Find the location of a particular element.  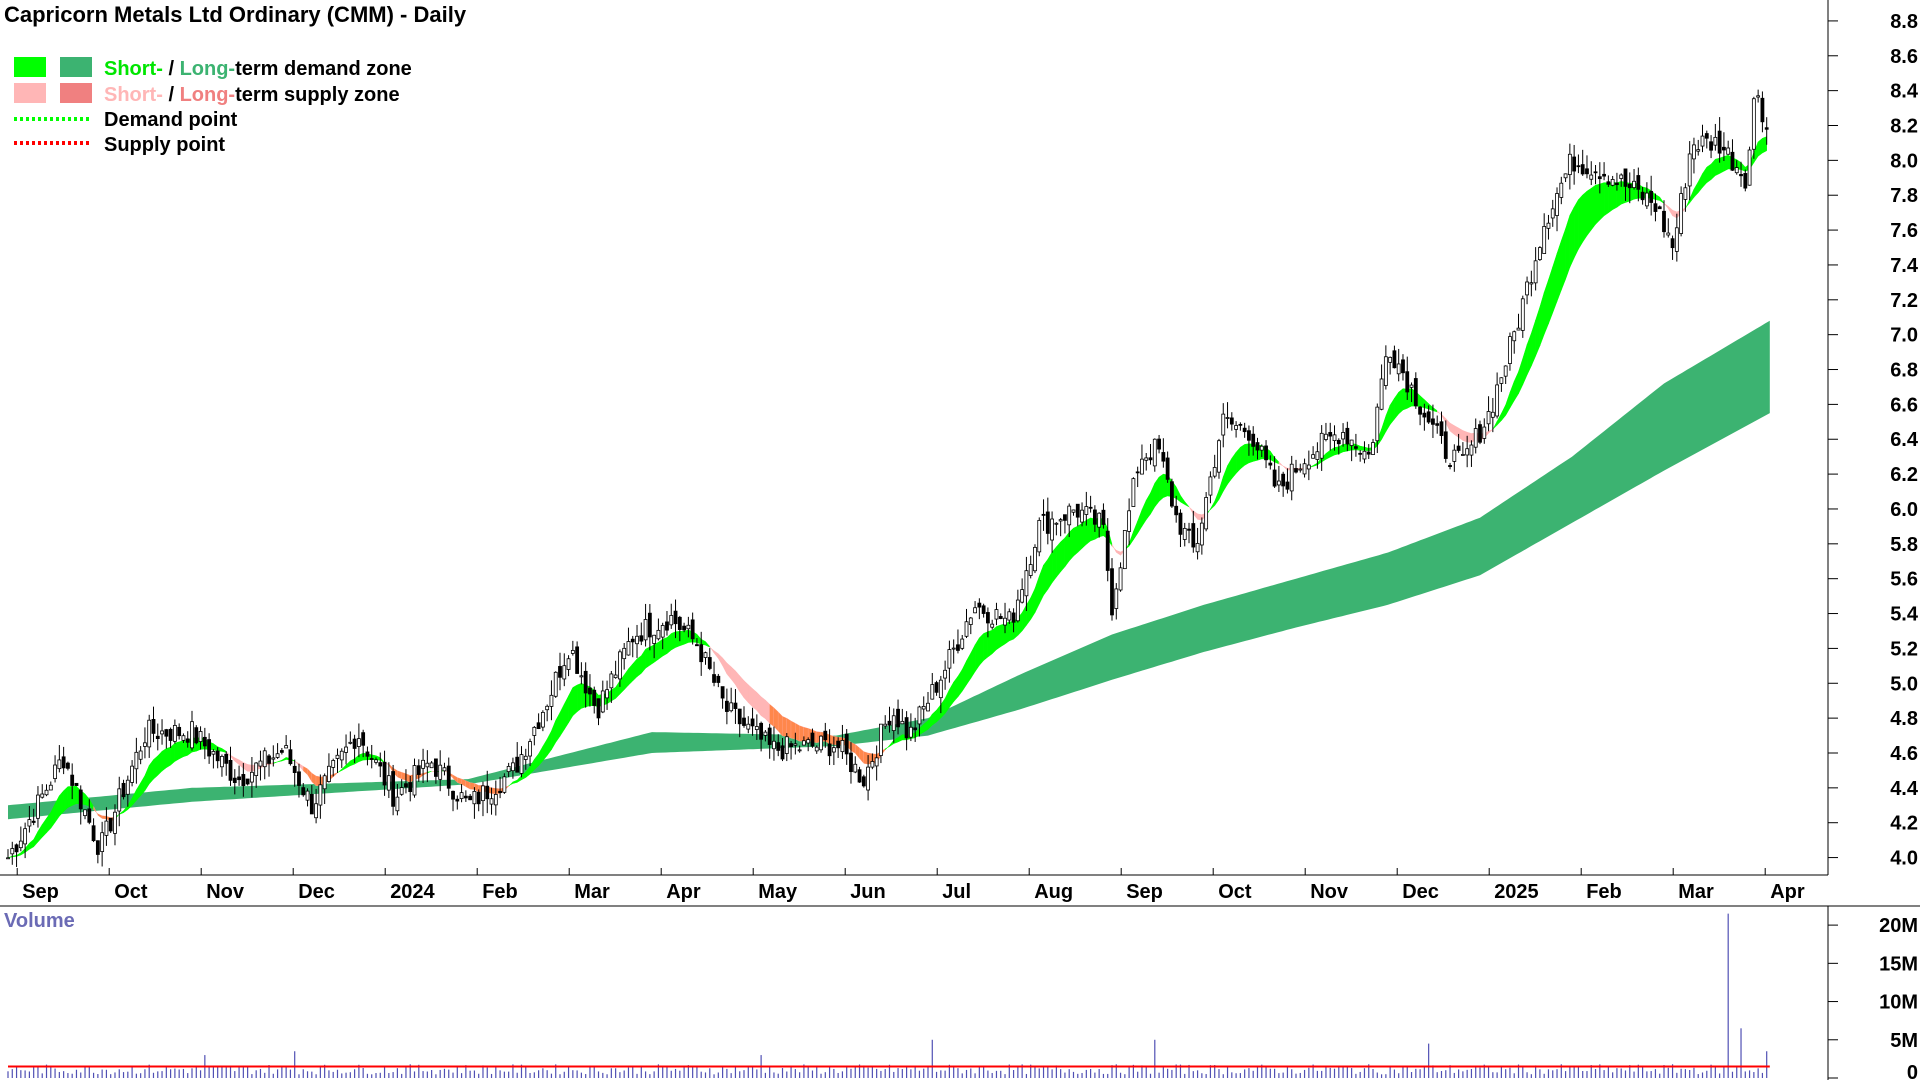

volume-tick-label: 0 is located at coordinates (1912, 1071).